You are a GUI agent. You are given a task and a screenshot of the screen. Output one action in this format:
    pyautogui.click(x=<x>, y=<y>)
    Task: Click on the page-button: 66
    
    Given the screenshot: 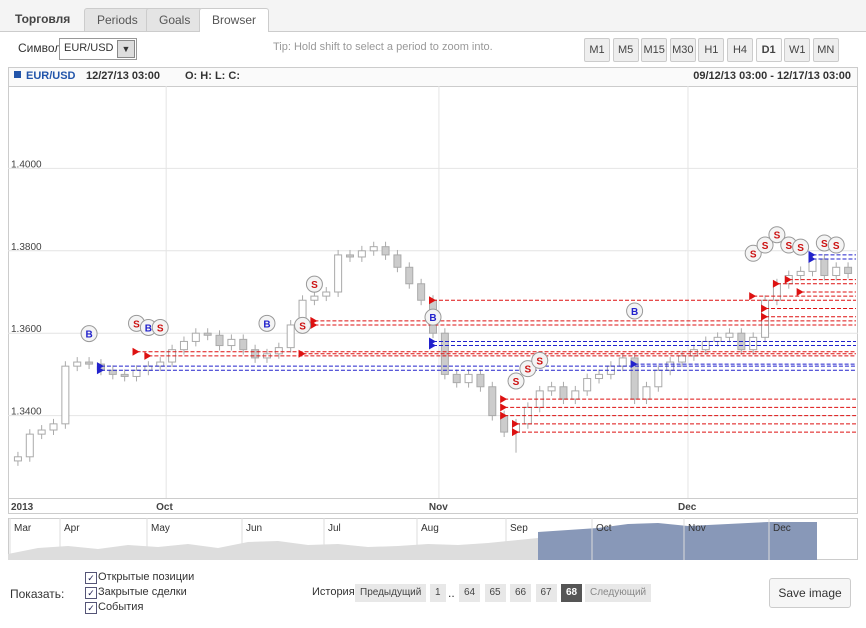 What is the action you would take?
    pyautogui.click(x=521, y=593)
    